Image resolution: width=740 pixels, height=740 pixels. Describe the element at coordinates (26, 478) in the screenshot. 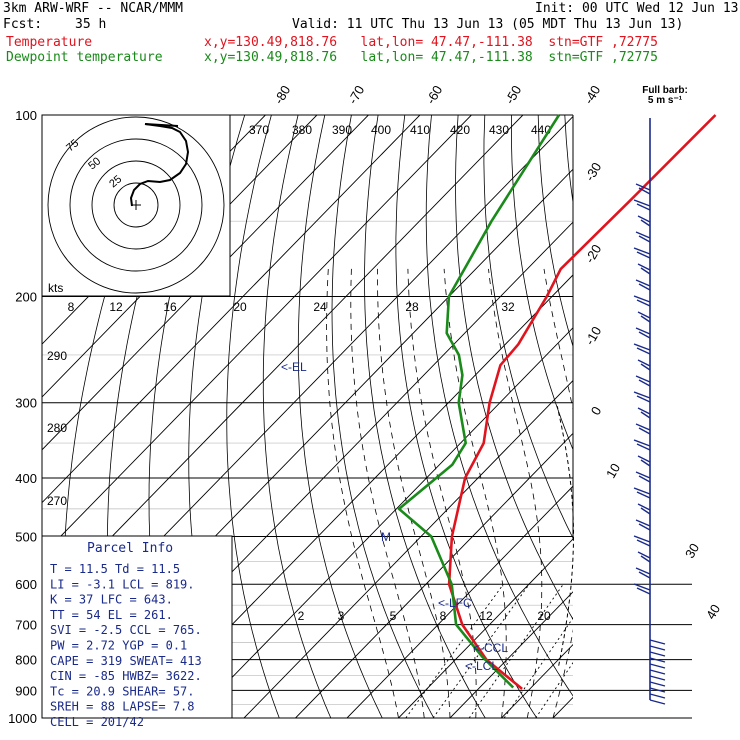

I see `pressure-label: 400` at that location.